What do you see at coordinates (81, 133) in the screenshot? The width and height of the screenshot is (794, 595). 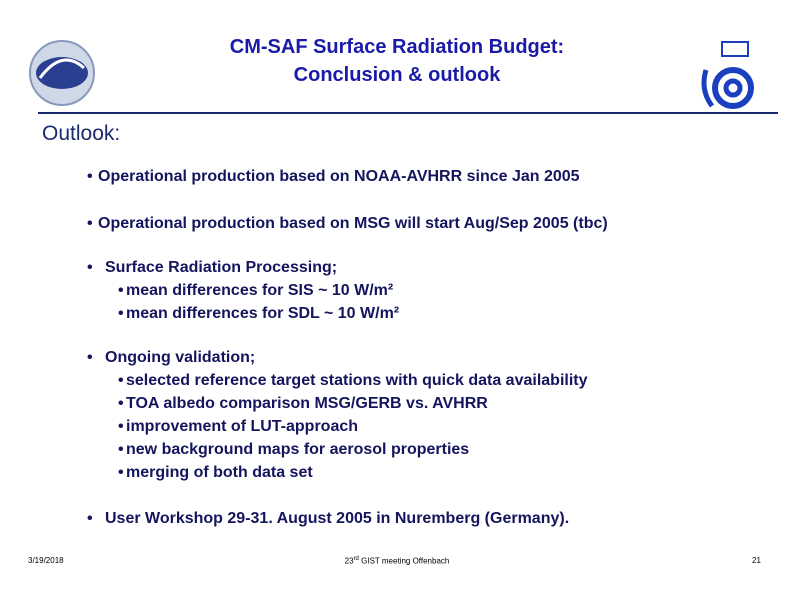 I see `heading: Outlook:` at bounding box center [81, 133].